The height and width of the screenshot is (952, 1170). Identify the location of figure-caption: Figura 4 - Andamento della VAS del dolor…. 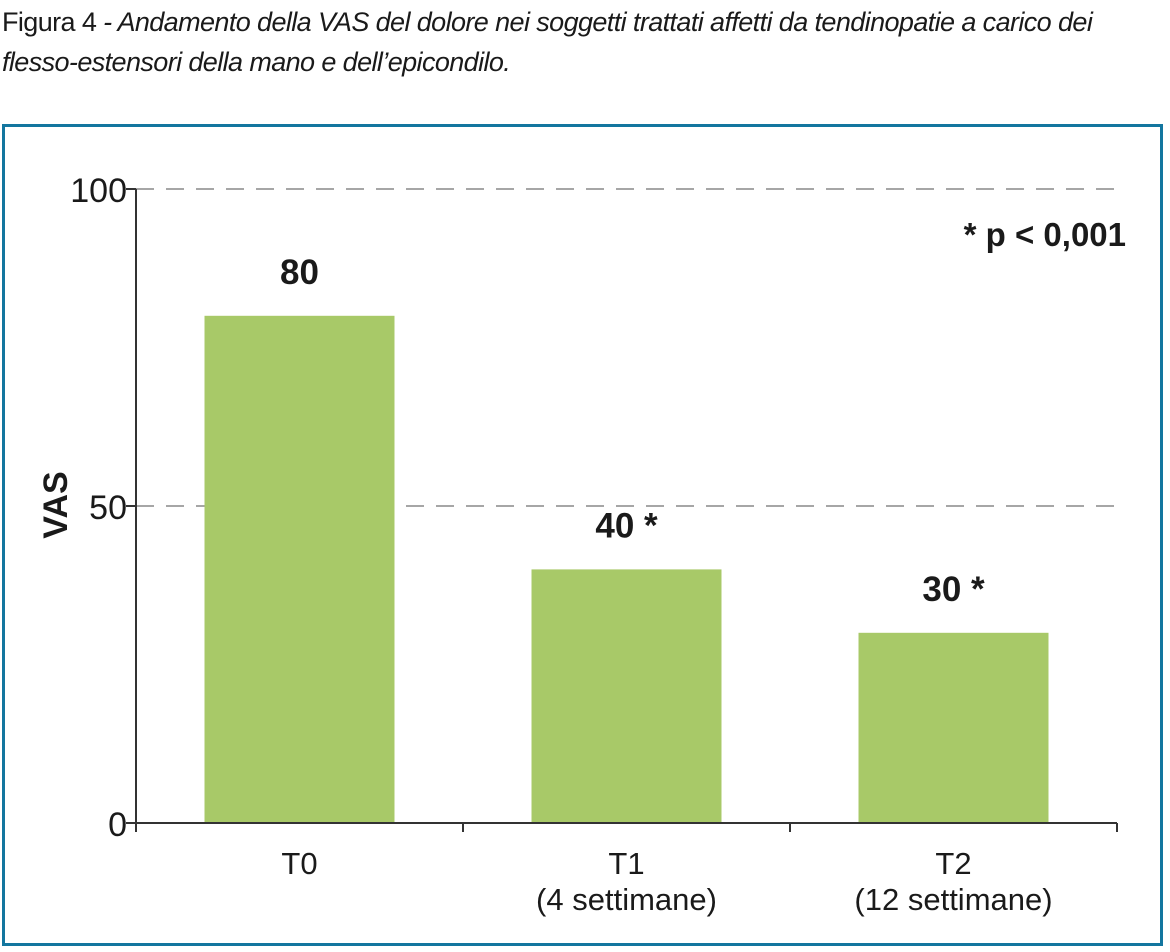
(585, 42).